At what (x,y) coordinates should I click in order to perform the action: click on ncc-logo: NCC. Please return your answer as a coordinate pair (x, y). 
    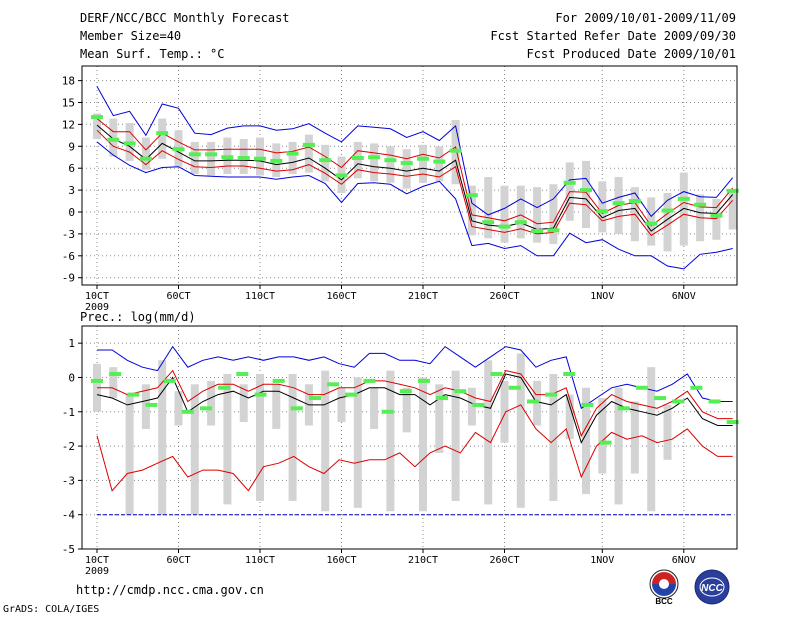
    Looking at the image, I should click on (712, 589).